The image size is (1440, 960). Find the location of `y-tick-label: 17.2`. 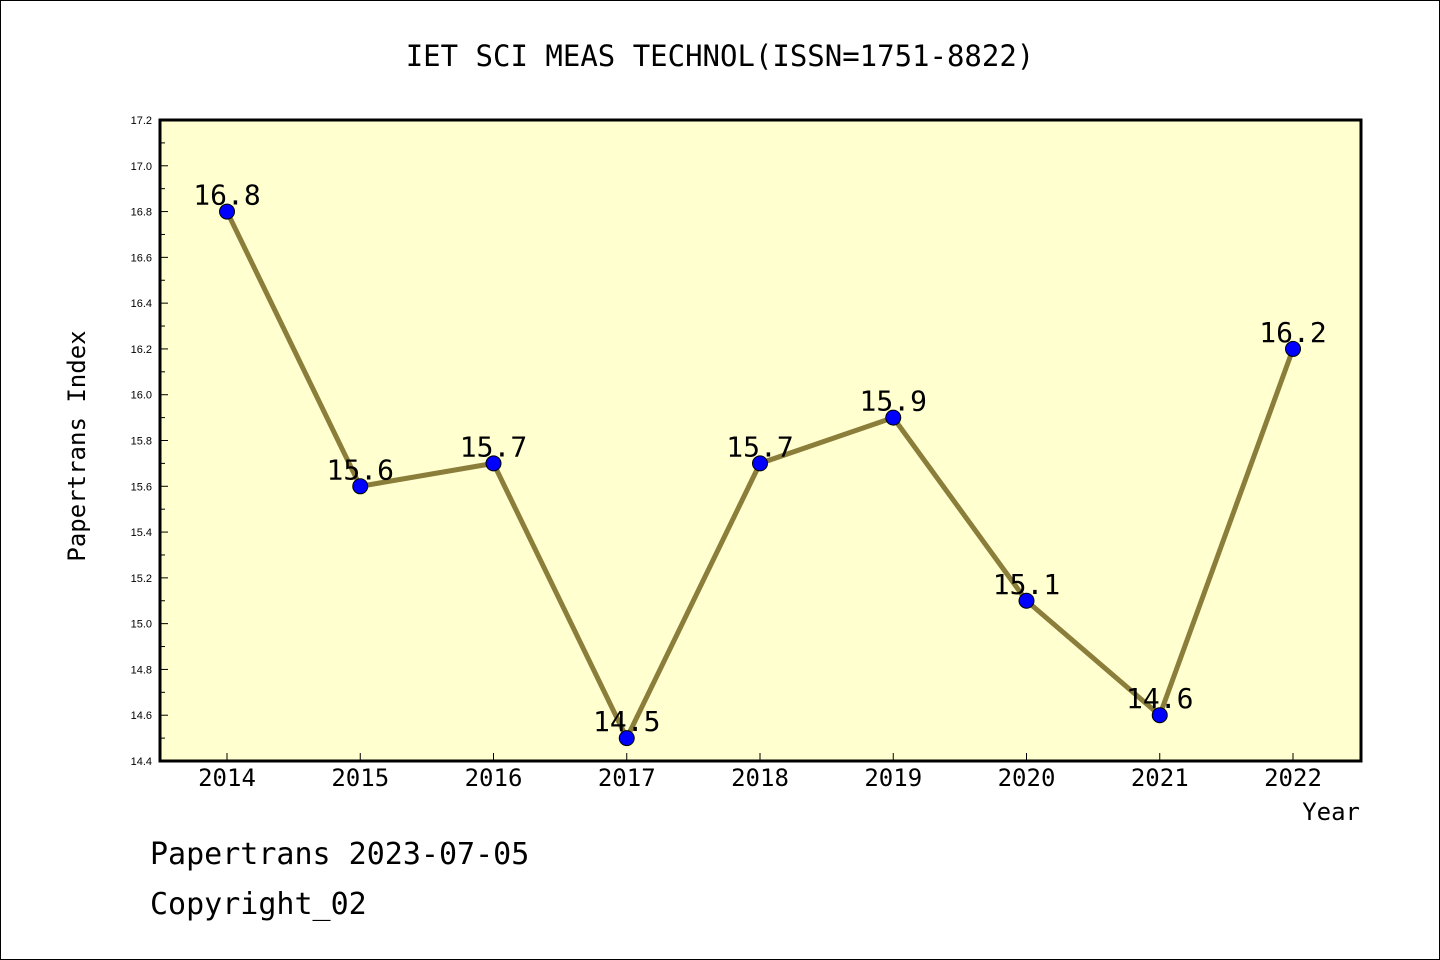

y-tick-label: 17.2 is located at coordinates (141, 121).